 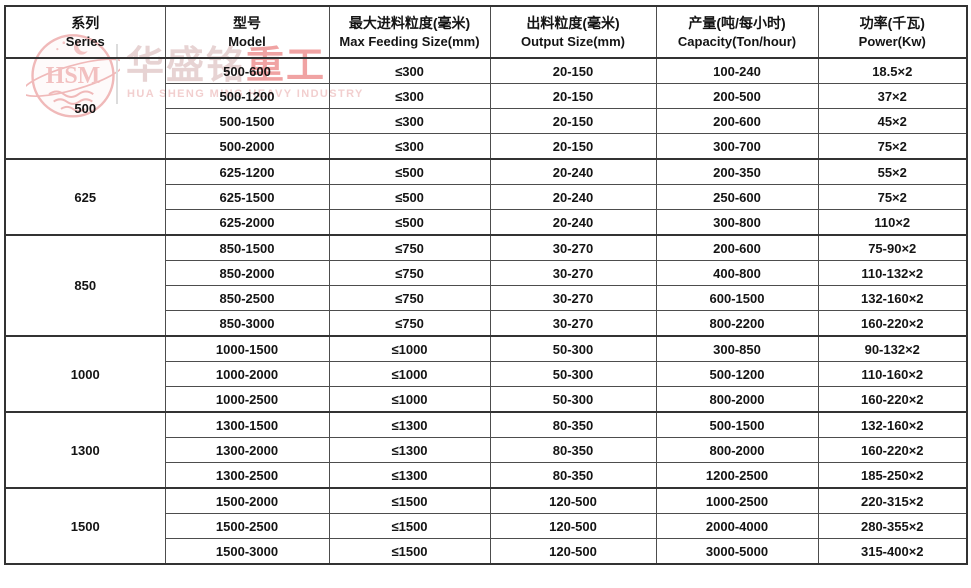 I want to click on cell-max-feeding-size: ≤500, so click(x=409, y=171).